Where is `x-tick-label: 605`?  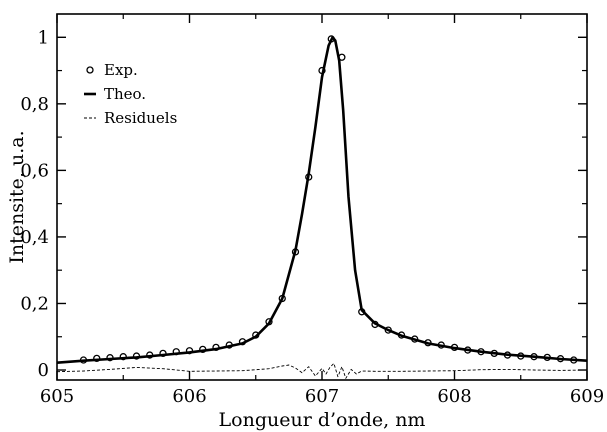 x-tick-label: 605 is located at coordinates (57, 396).